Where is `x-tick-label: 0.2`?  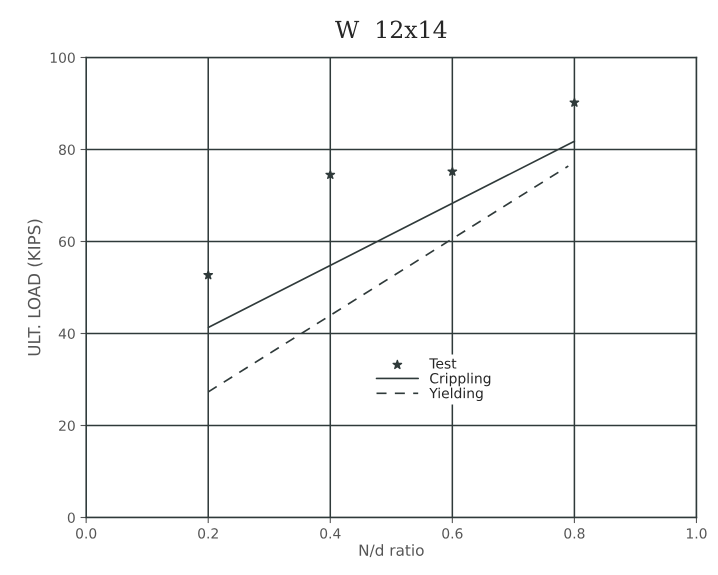
x-tick-label: 0.2 is located at coordinates (208, 533).